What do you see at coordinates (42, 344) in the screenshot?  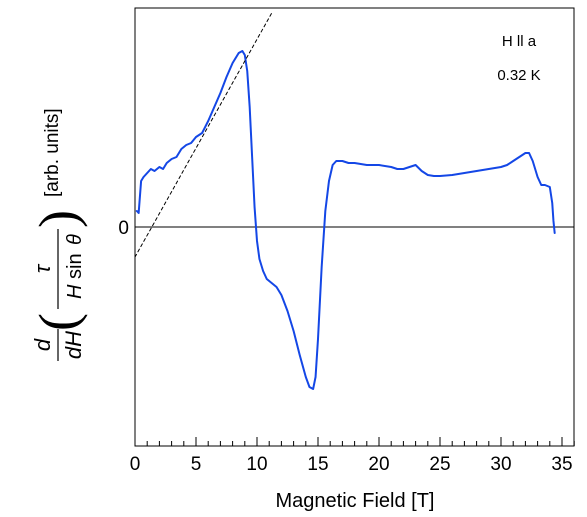 I see `ylabel-d: d` at bounding box center [42, 344].